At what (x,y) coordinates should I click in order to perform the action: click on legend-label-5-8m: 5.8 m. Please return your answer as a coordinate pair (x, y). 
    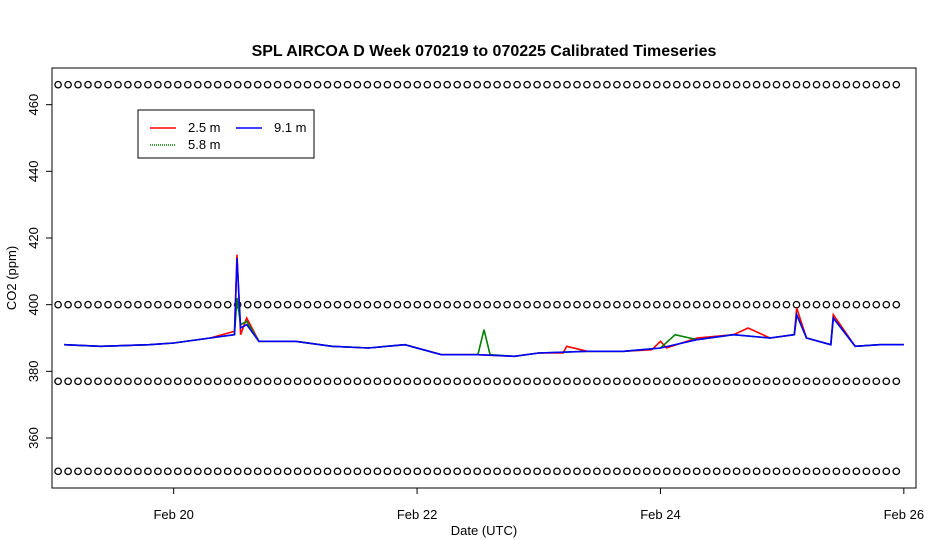
    Looking at the image, I should click on (204, 144).